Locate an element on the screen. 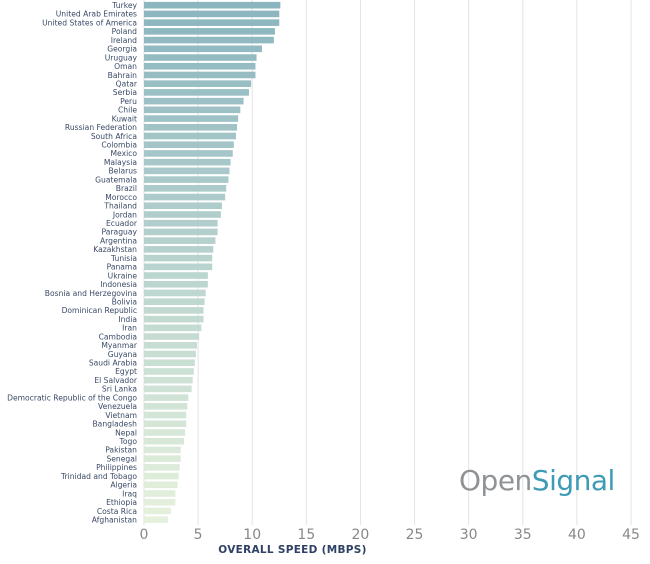 Image resolution: width=650 pixels, height=564 pixels. category-label: Kazakhstan is located at coordinates (115, 249).